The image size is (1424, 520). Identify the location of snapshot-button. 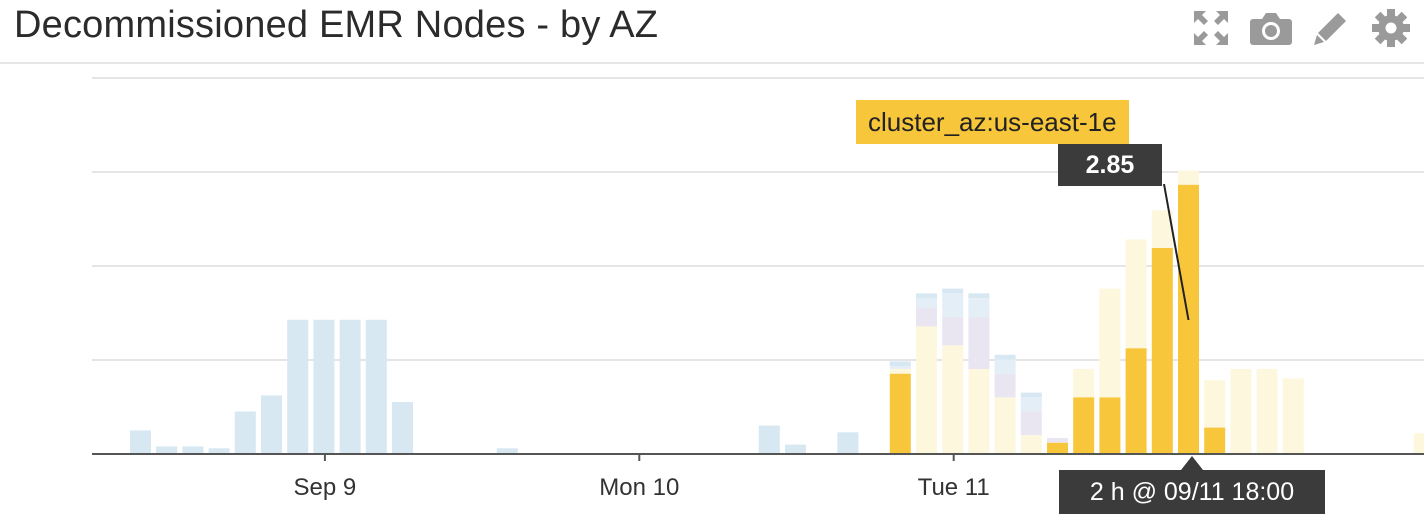
(1271, 28).